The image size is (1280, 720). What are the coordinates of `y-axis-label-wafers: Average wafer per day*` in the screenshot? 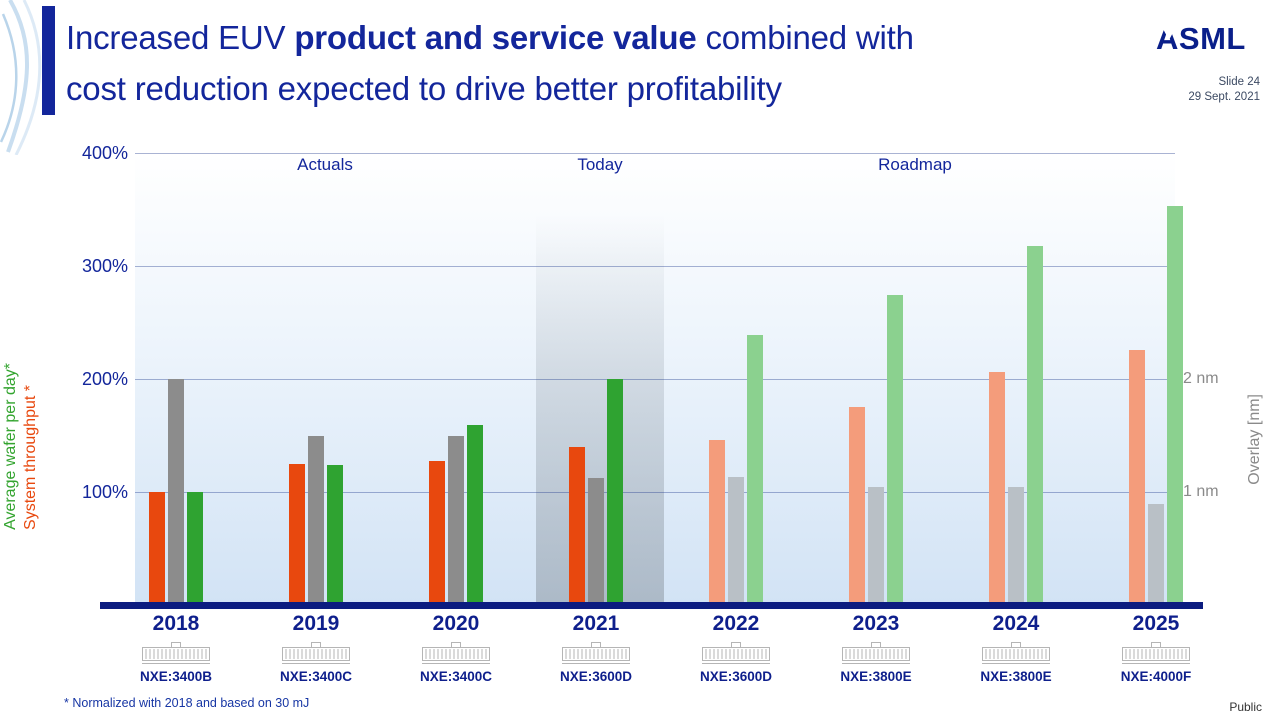 It's located at (10, 446).